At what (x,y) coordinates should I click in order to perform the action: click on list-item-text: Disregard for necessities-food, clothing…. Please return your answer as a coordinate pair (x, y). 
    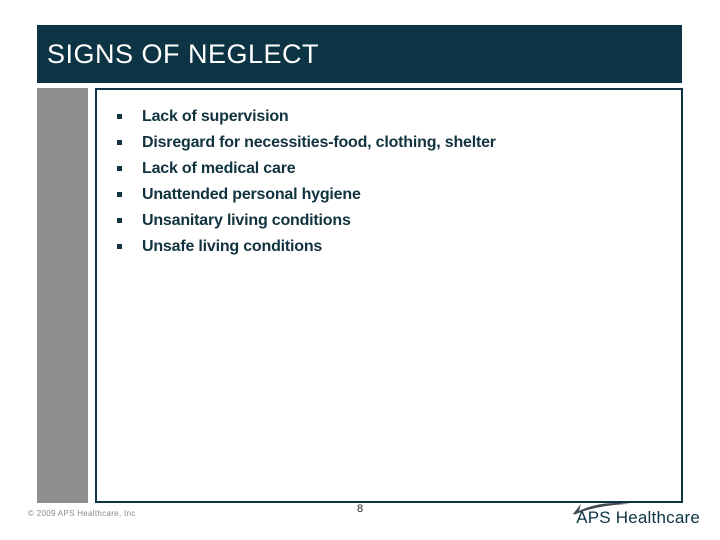
    Looking at the image, I should click on (319, 142).